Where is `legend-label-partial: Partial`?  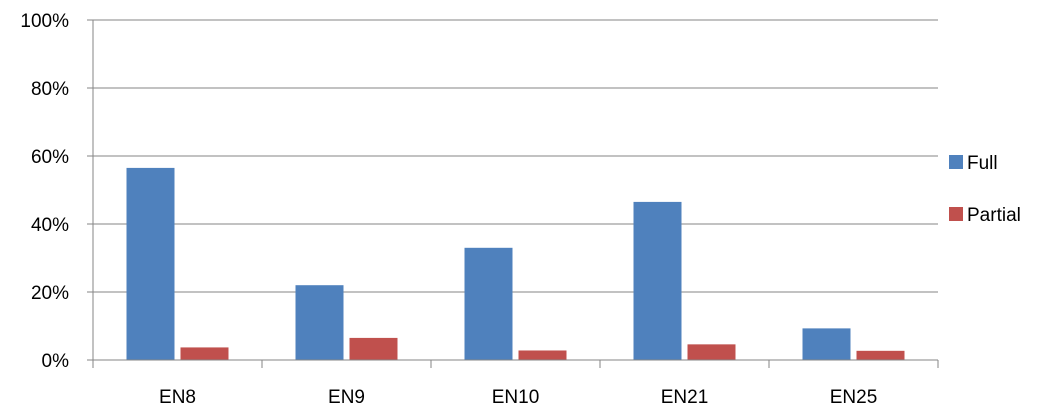
legend-label-partial: Partial is located at coordinates (994, 215).